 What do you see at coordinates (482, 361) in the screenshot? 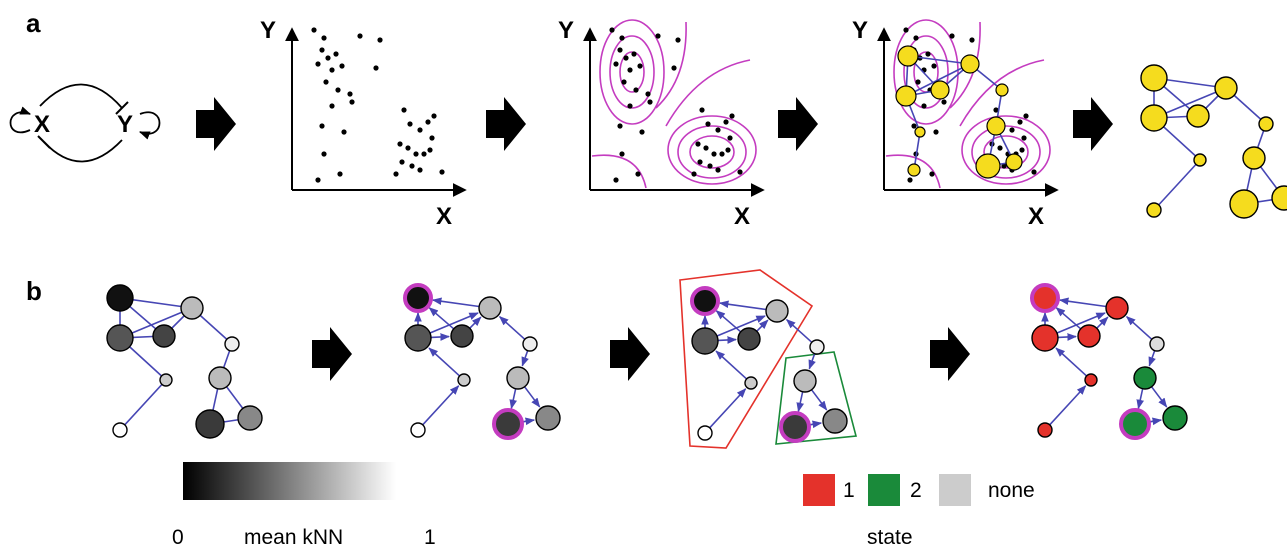
I see `state-graph-directed` at bounding box center [482, 361].